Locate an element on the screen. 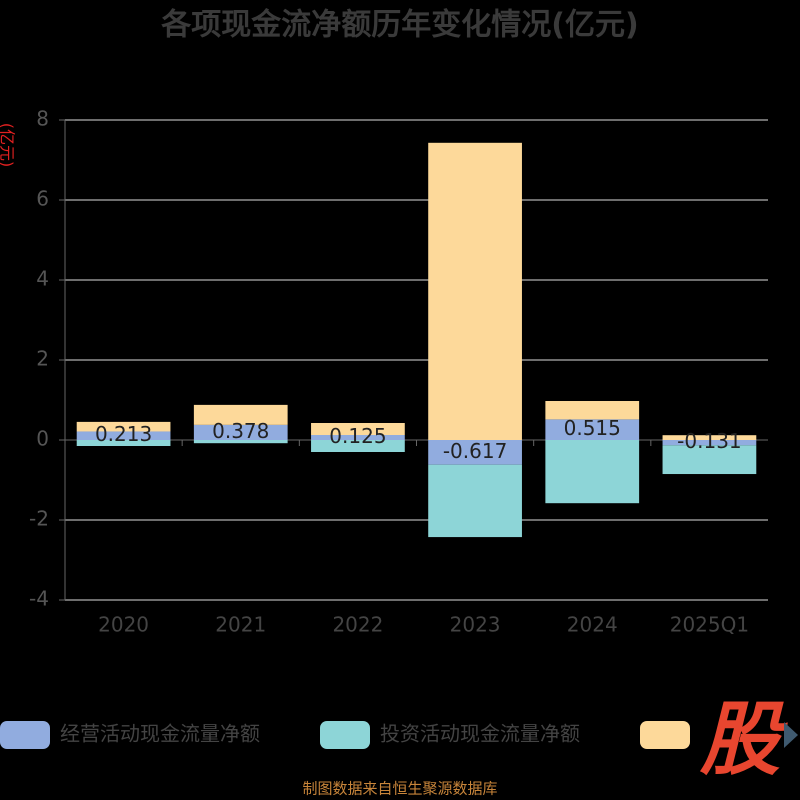  x-tick-label: 2021 is located at coordinates (240, 625).